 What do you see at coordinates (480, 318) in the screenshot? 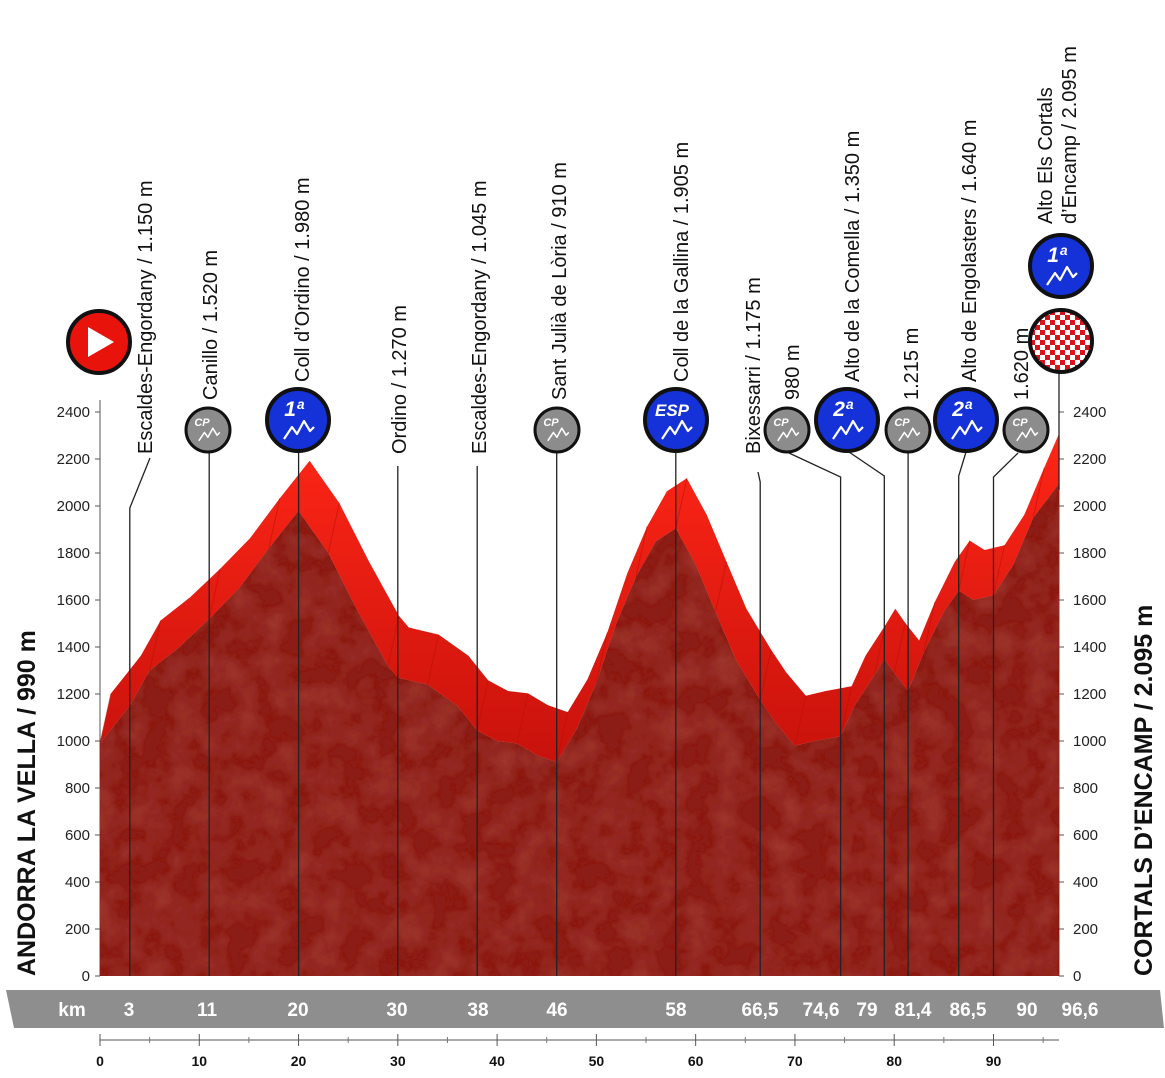
I see `waypoint-label: Escaldes-Engordany / 1.045 m` at bounding box center [480, 318].